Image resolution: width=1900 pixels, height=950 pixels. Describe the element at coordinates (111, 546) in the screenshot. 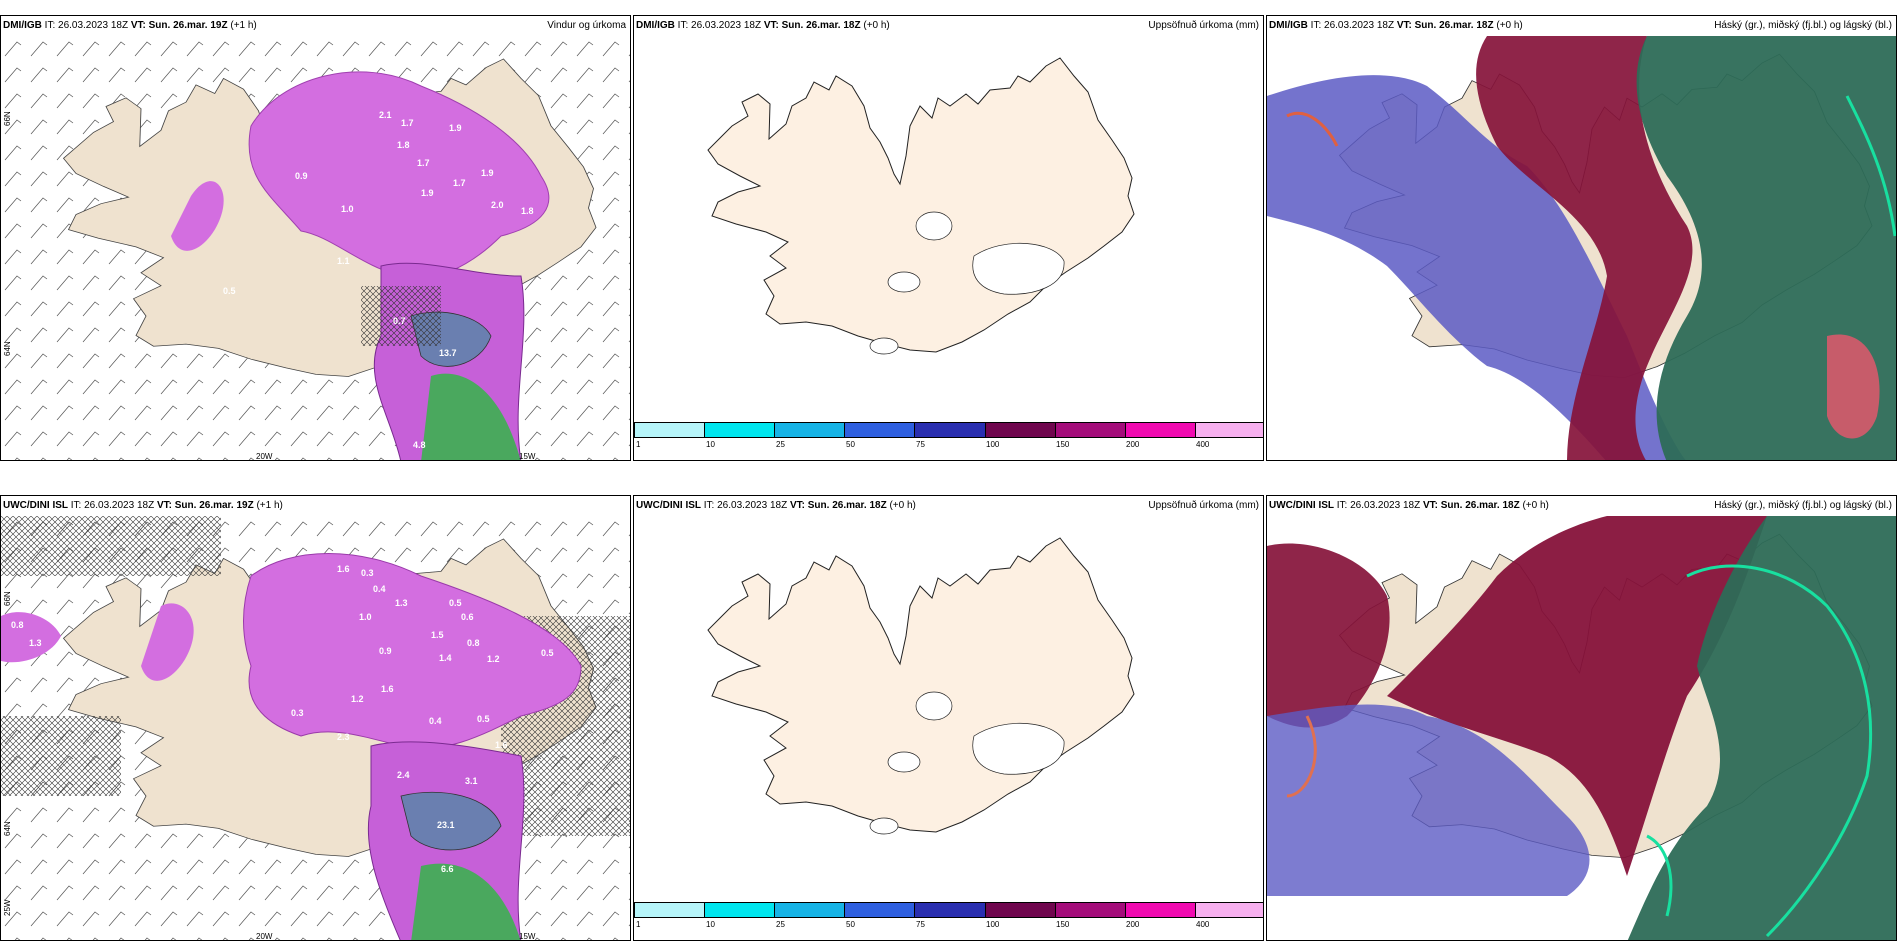

I see `hatch-area` at that location.